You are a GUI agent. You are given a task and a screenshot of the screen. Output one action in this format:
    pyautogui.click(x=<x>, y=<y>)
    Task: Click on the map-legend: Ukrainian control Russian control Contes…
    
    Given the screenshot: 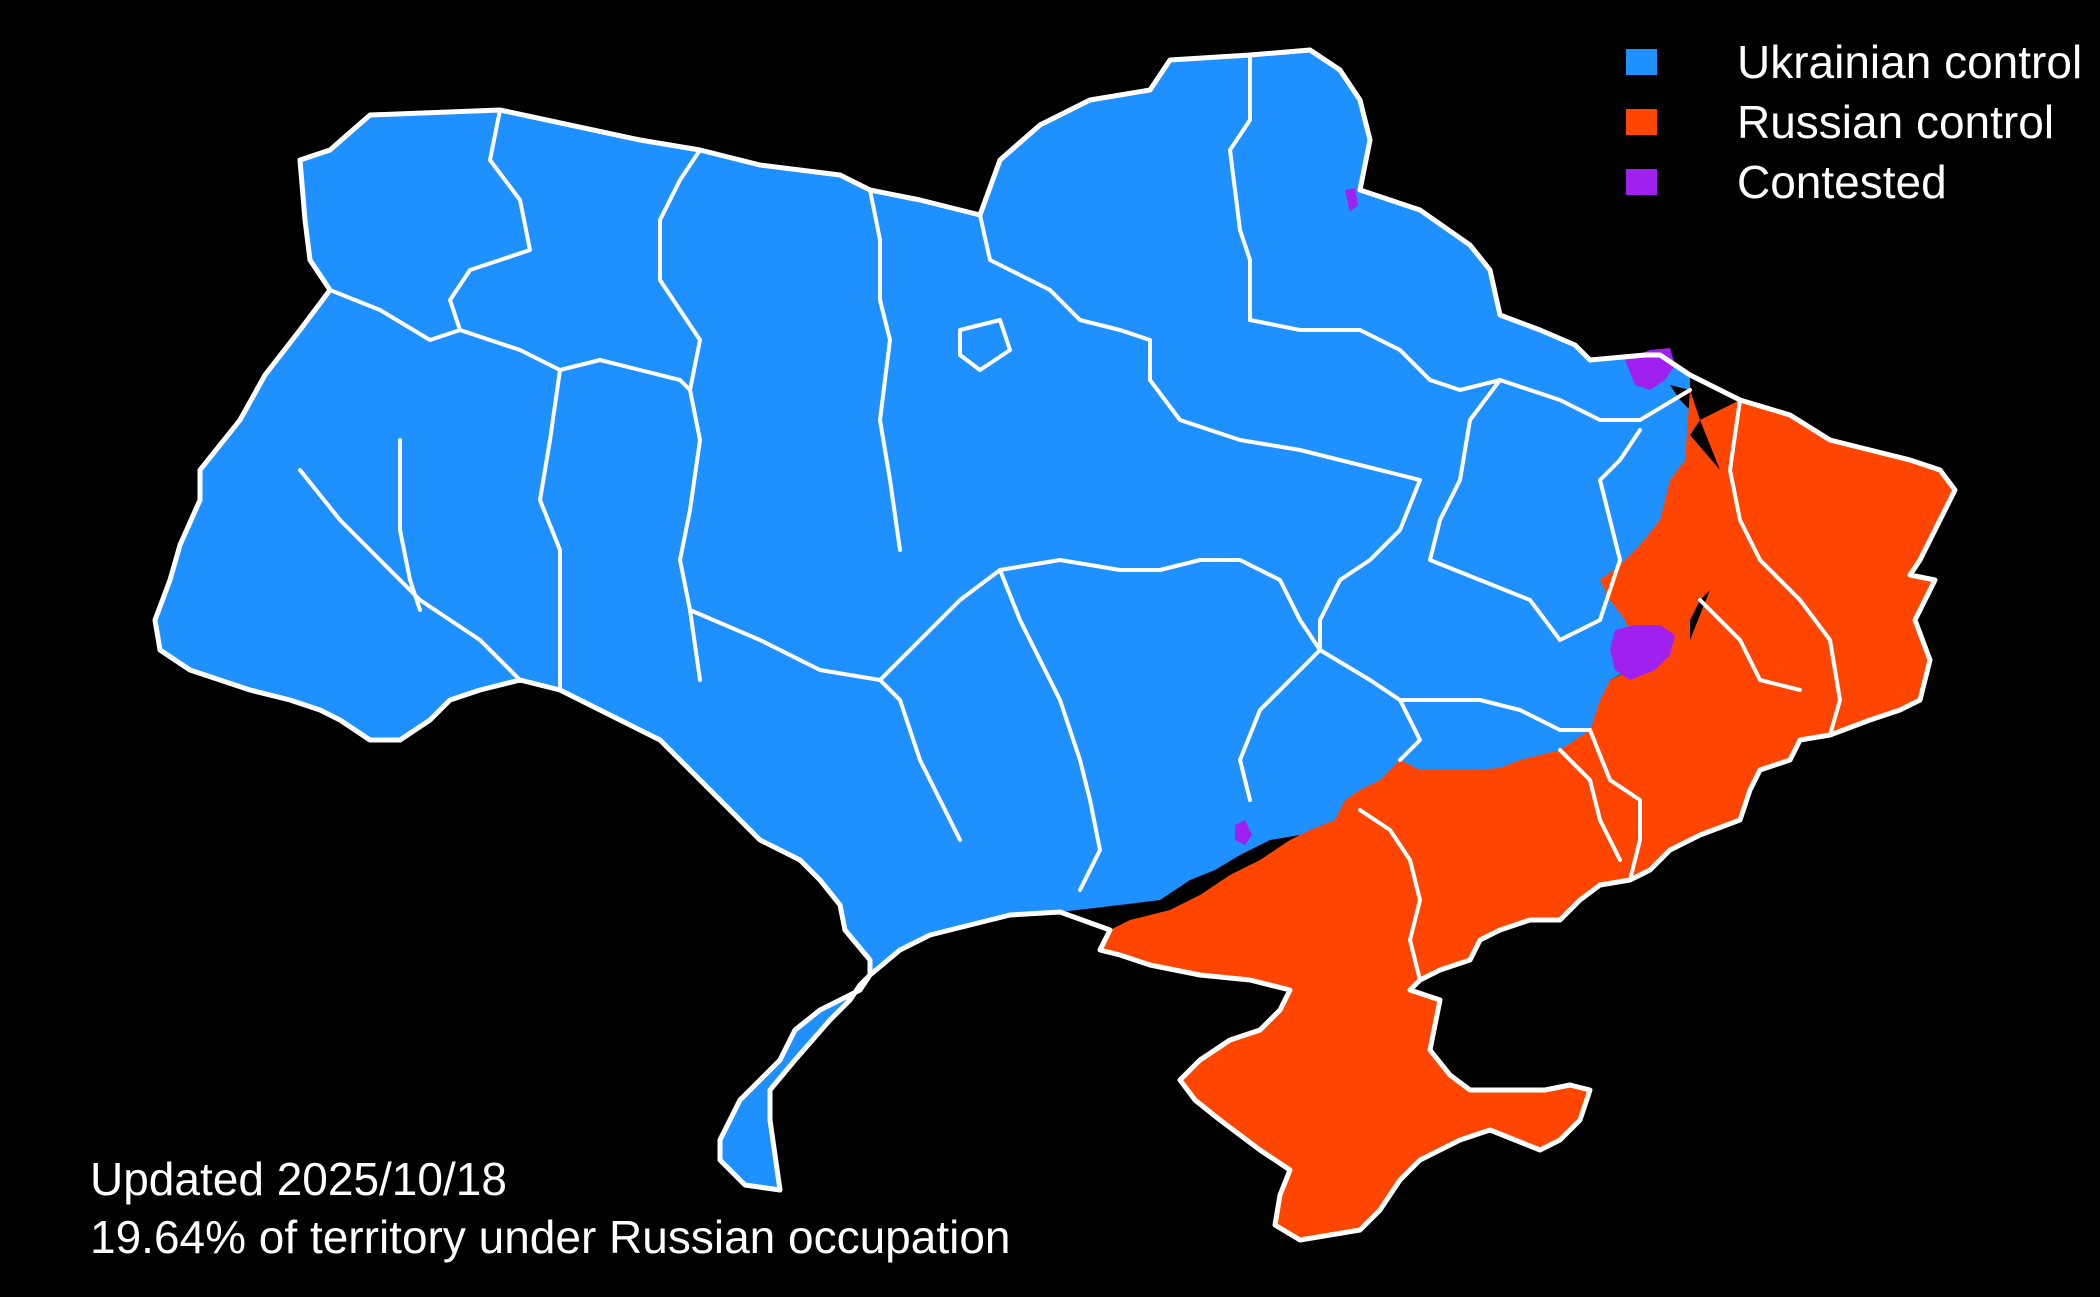 What is the action you would take?
    pyautogui.click(x=1857, y=122)
    